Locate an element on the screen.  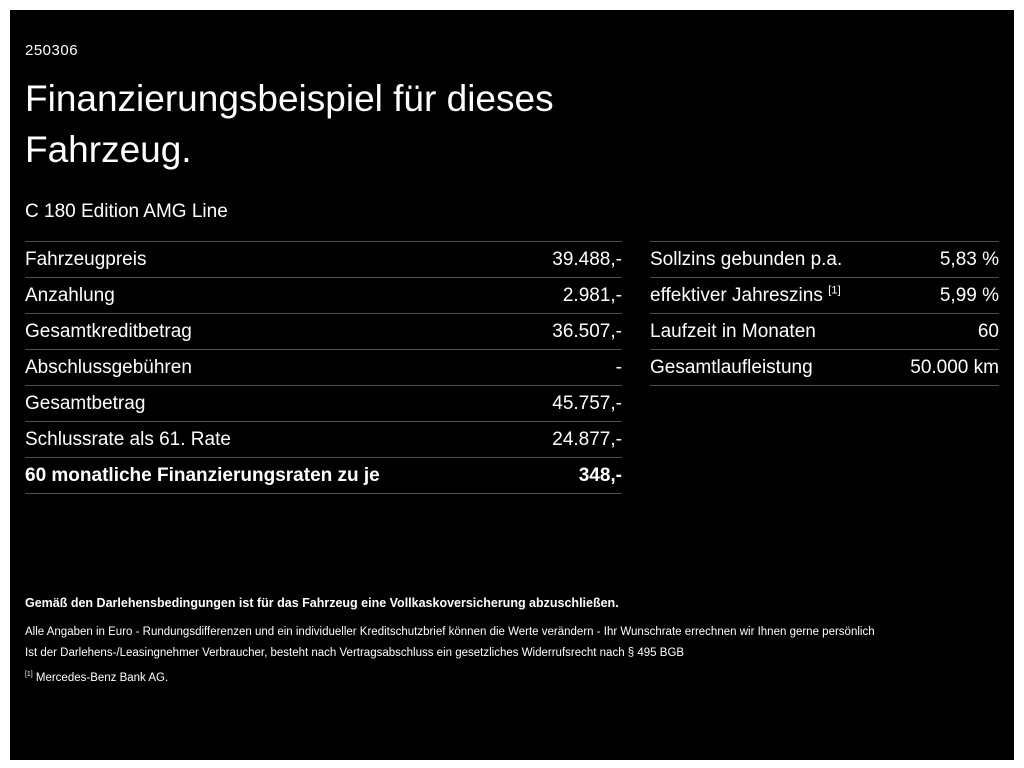
row-label: Fahrzeugpreis is located at coordinates (86, 259).